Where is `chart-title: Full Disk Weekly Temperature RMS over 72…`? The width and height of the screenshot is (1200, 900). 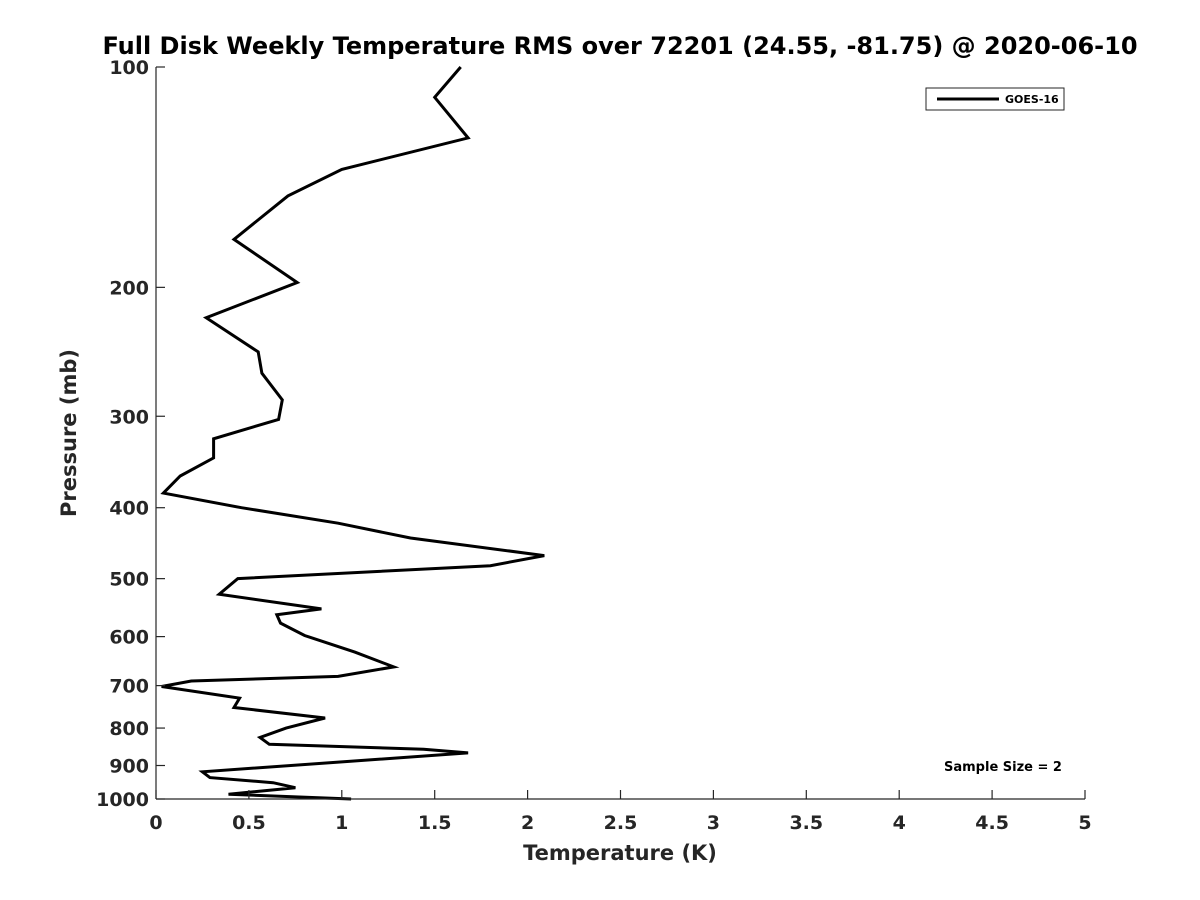 chart-title: Full Disk Weekly Temperature RMS over 72… is located at coordinates (619, 46).